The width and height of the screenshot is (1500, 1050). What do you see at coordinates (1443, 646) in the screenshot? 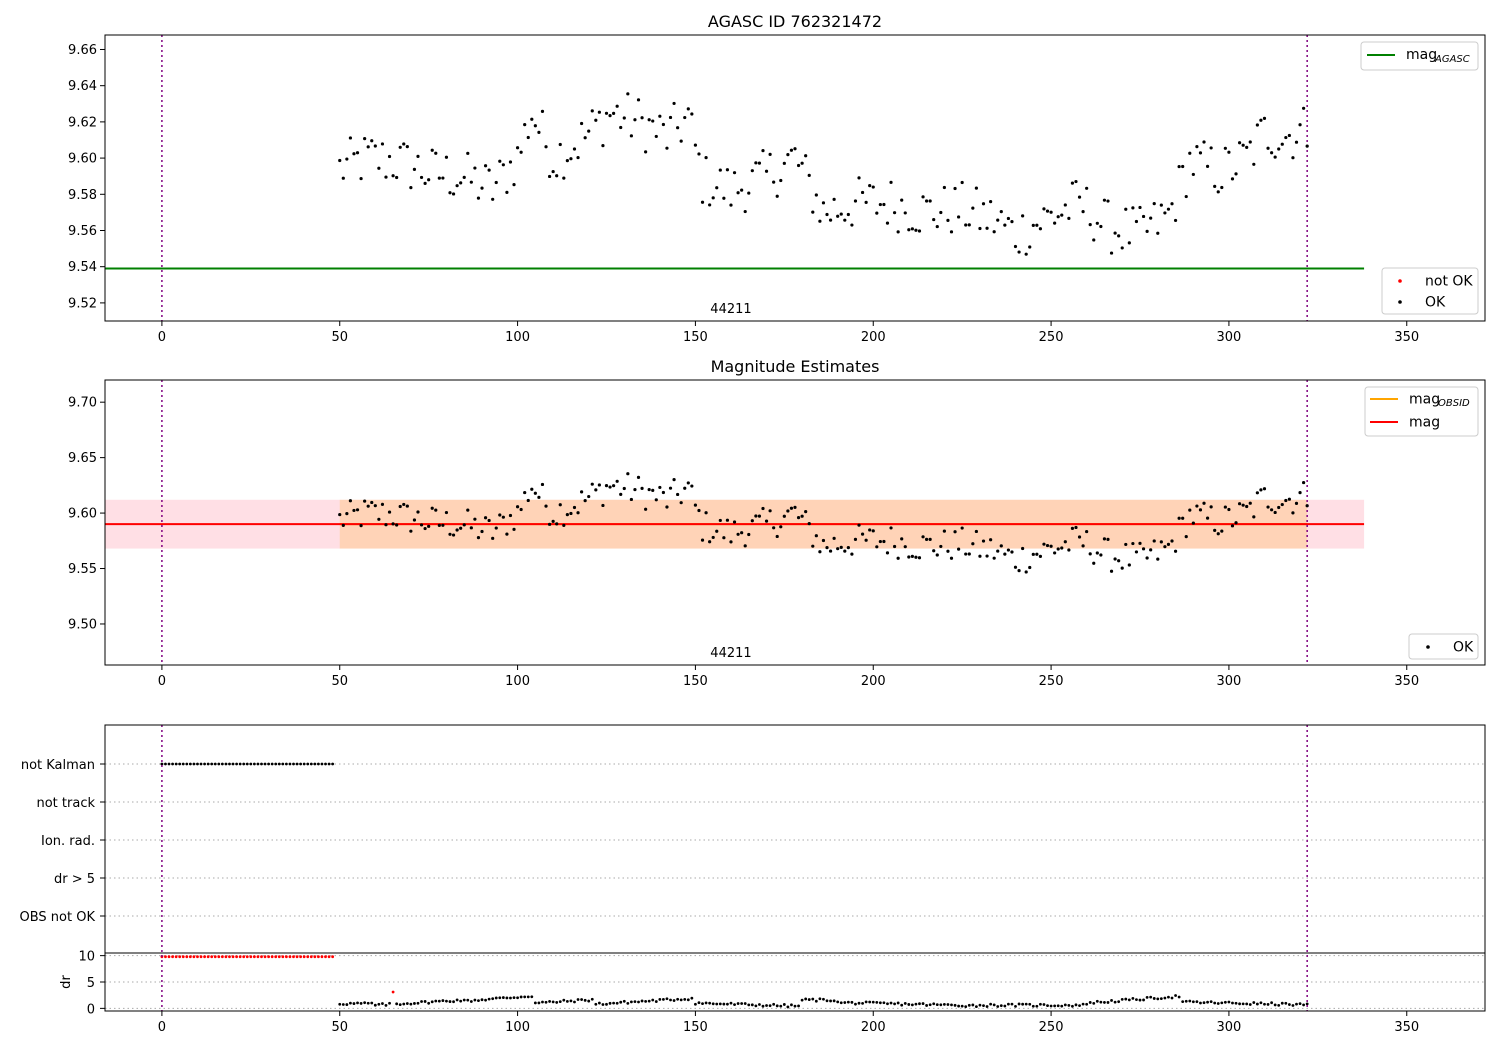
I see `panel2-legend-lower: OK` at bounding box center [1443, 646].